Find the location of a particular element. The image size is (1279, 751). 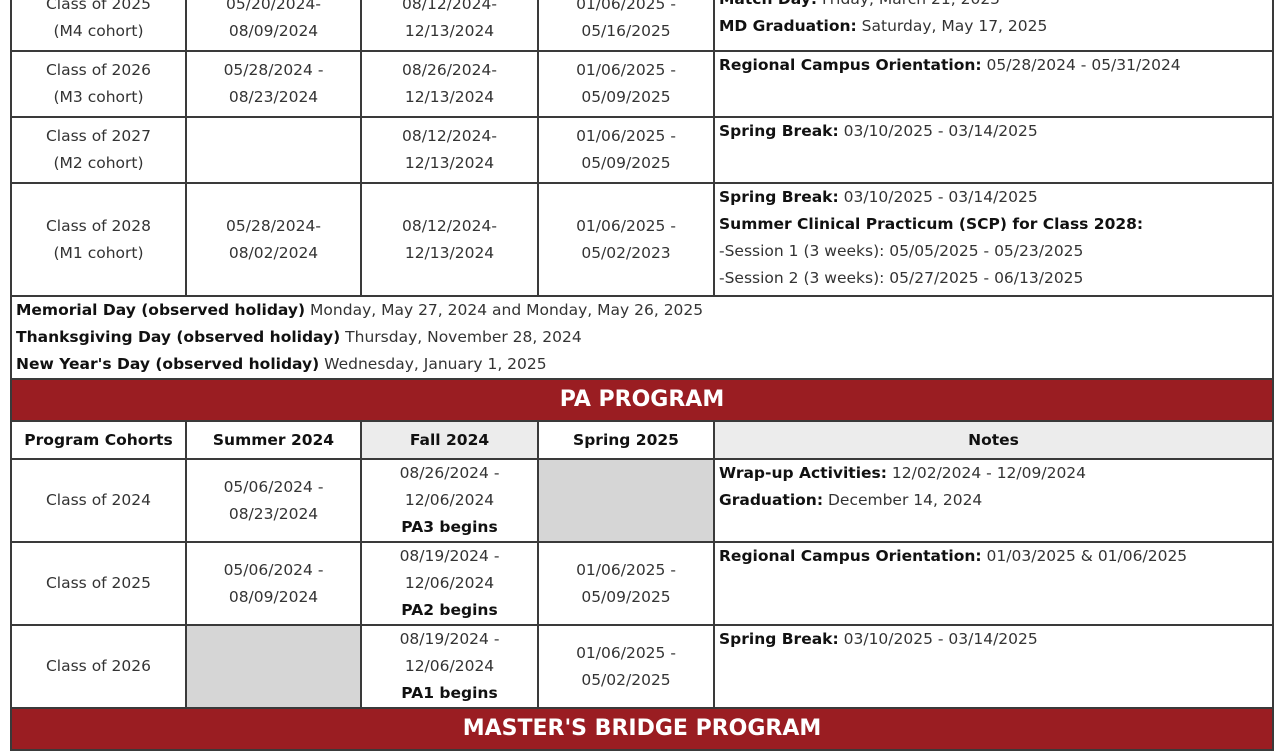

holiday-label: Memorial Day (observed holiday) is located at coordinates (161, 310).